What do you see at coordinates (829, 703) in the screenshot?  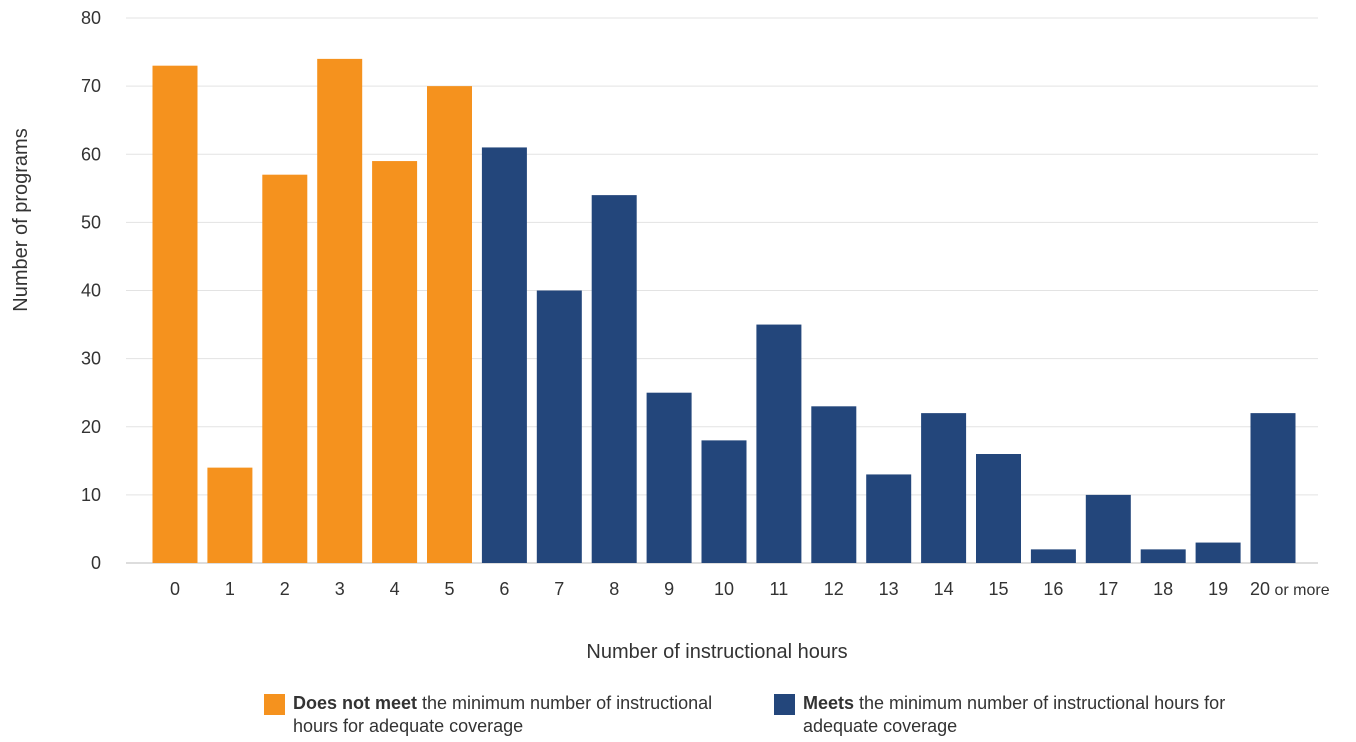 I see `legend-label-bold: Meets` at bounding box center [829, 703].